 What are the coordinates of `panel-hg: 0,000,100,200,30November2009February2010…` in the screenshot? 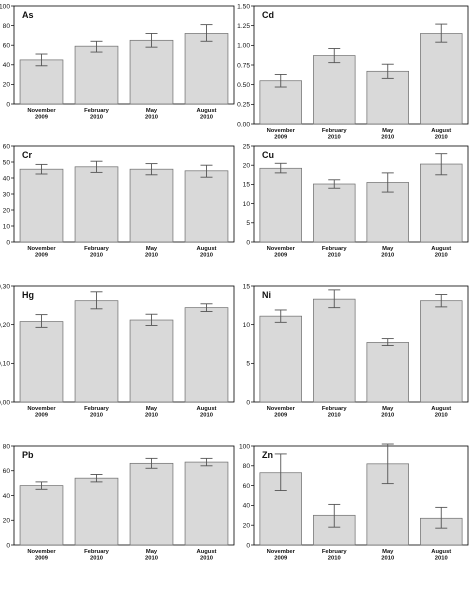 It's located at (117, 351).